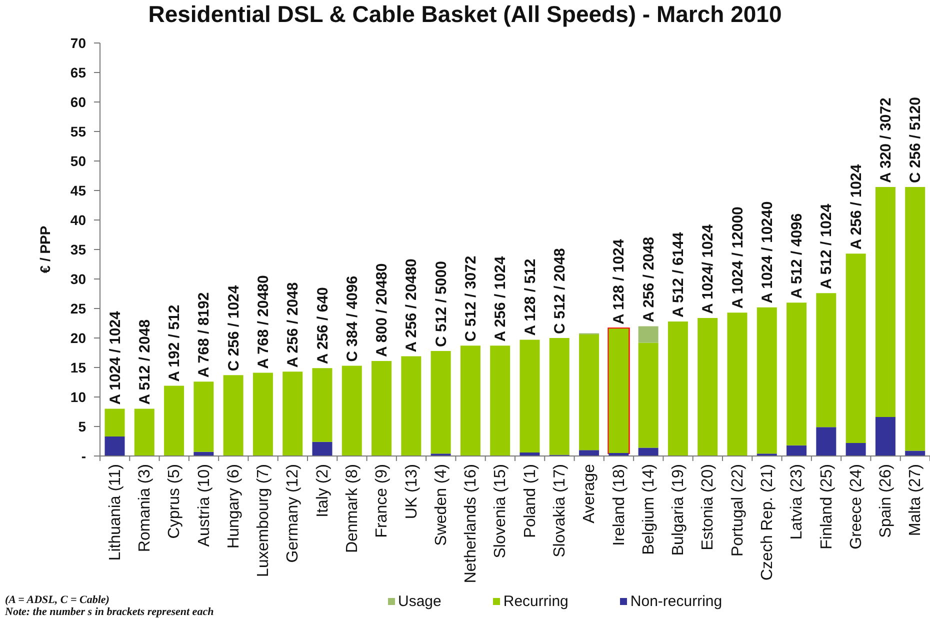 The width and height of the screenshot is (930, 618). What do you see at coordinates (263, 322) in the screenshot?
I see `annotation: A 768 / 20480` at bounding box center [263, 322].